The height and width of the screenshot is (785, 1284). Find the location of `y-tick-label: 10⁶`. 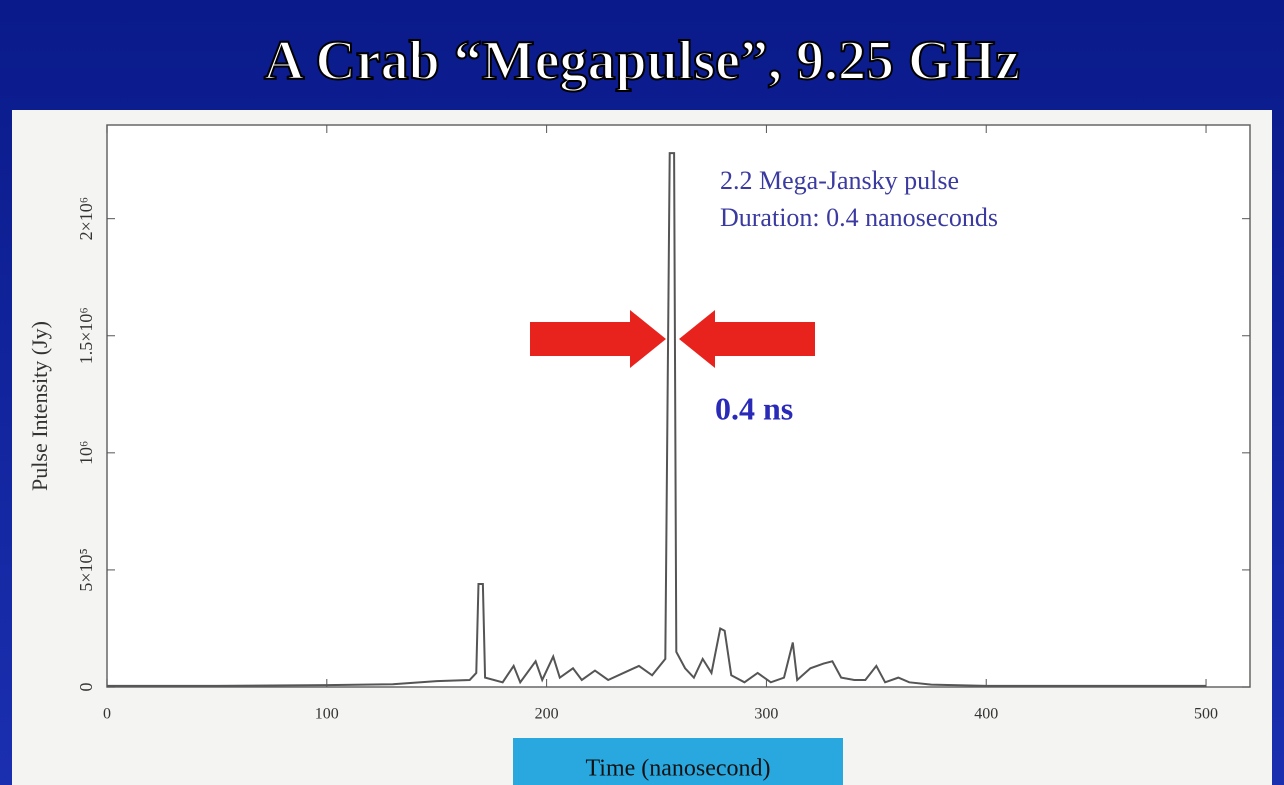

y-tick-label: 10⁶ is located at coordinates (86, 453).